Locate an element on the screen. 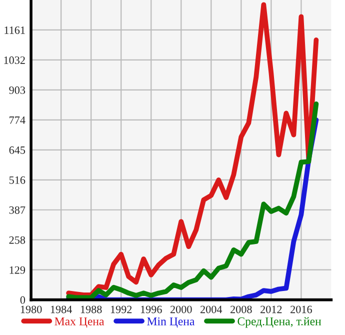 Image resolution: width=345 pixels, height=335 pixels. x-tick-label: 1984 is located at coordinates (61, 310).